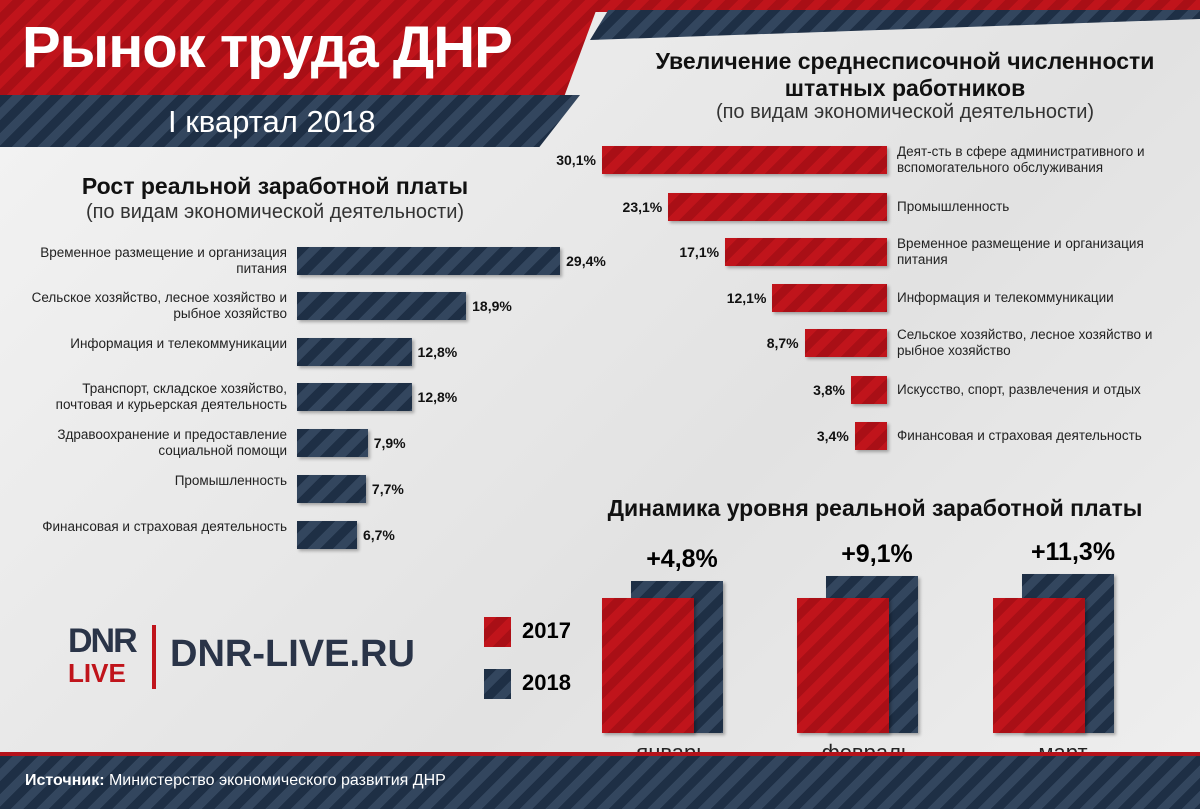 The image size is (1200, 809). I want to click on header-navy-band-right, so click(895, 25).